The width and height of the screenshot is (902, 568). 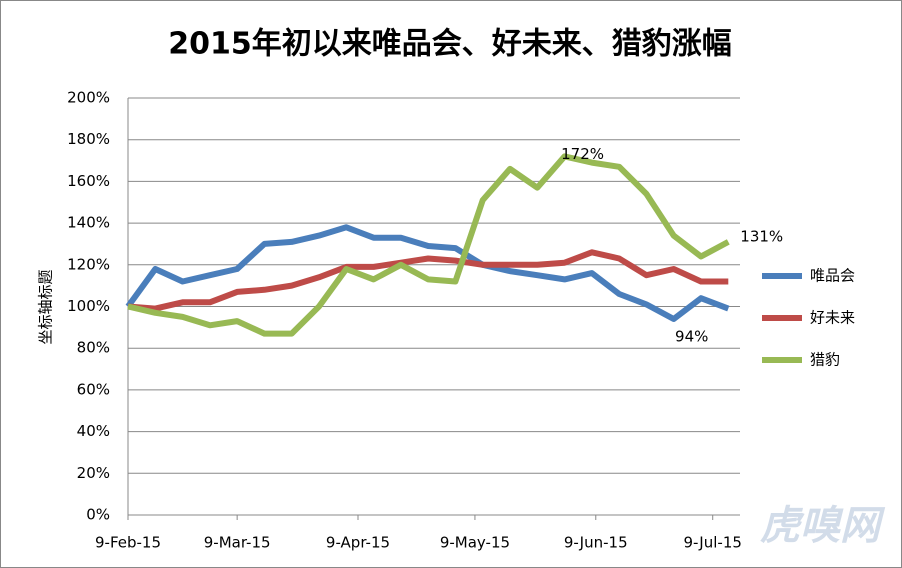 I want to click on legend-label: 猎豹, so click(x=825, y=360).